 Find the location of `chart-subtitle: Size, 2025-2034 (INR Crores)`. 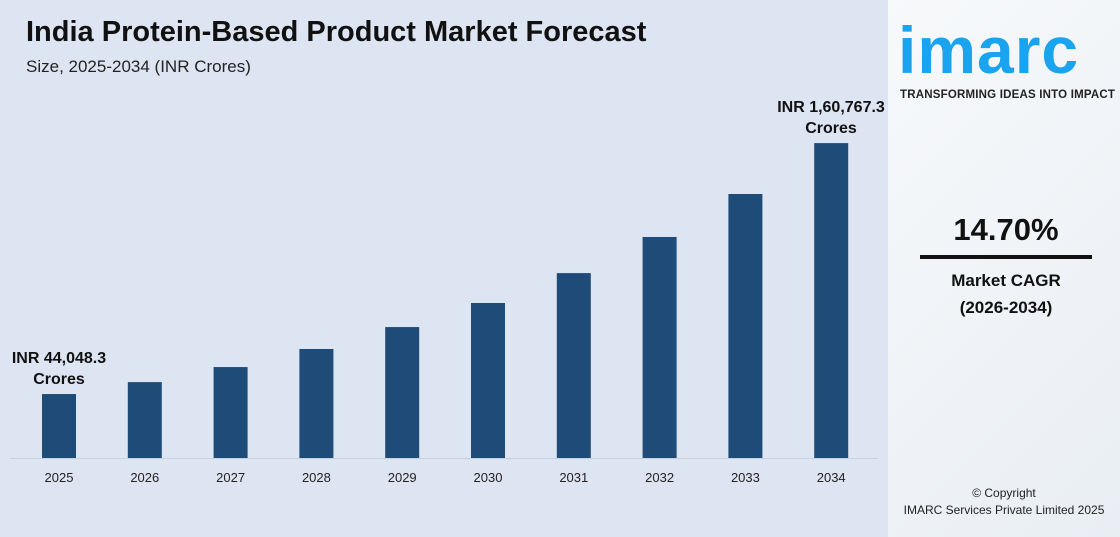

chart-subtitle: Size, 2025-2034 (INR Crores) is located at coordinates (138, 66).